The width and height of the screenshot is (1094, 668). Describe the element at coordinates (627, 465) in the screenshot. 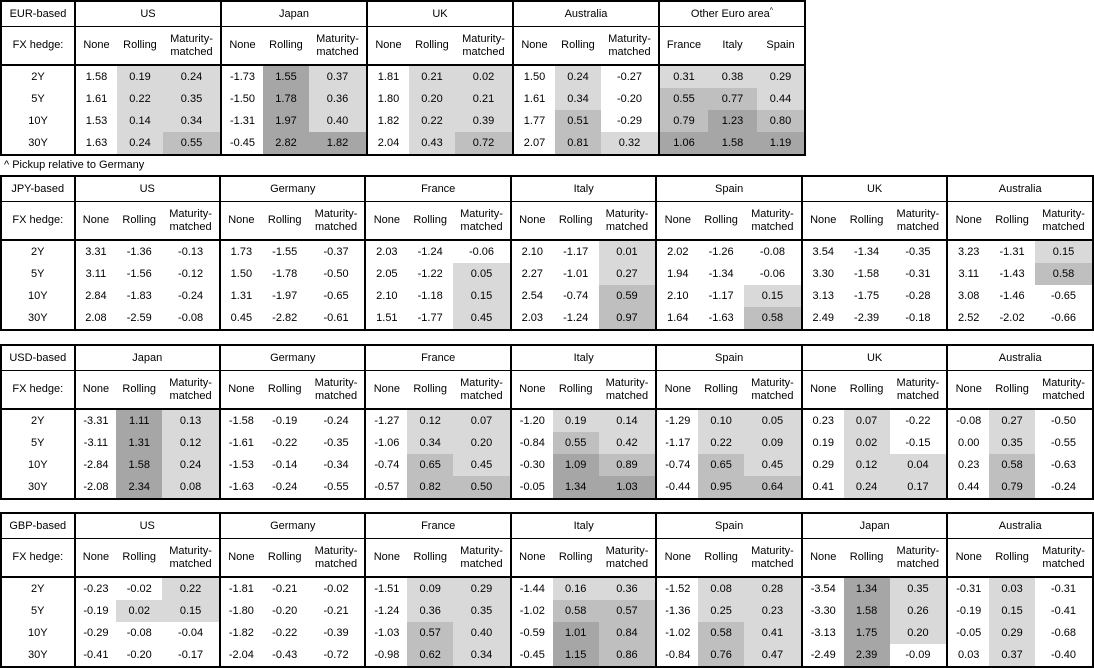

I see `value-cell: 0.89` at that location.